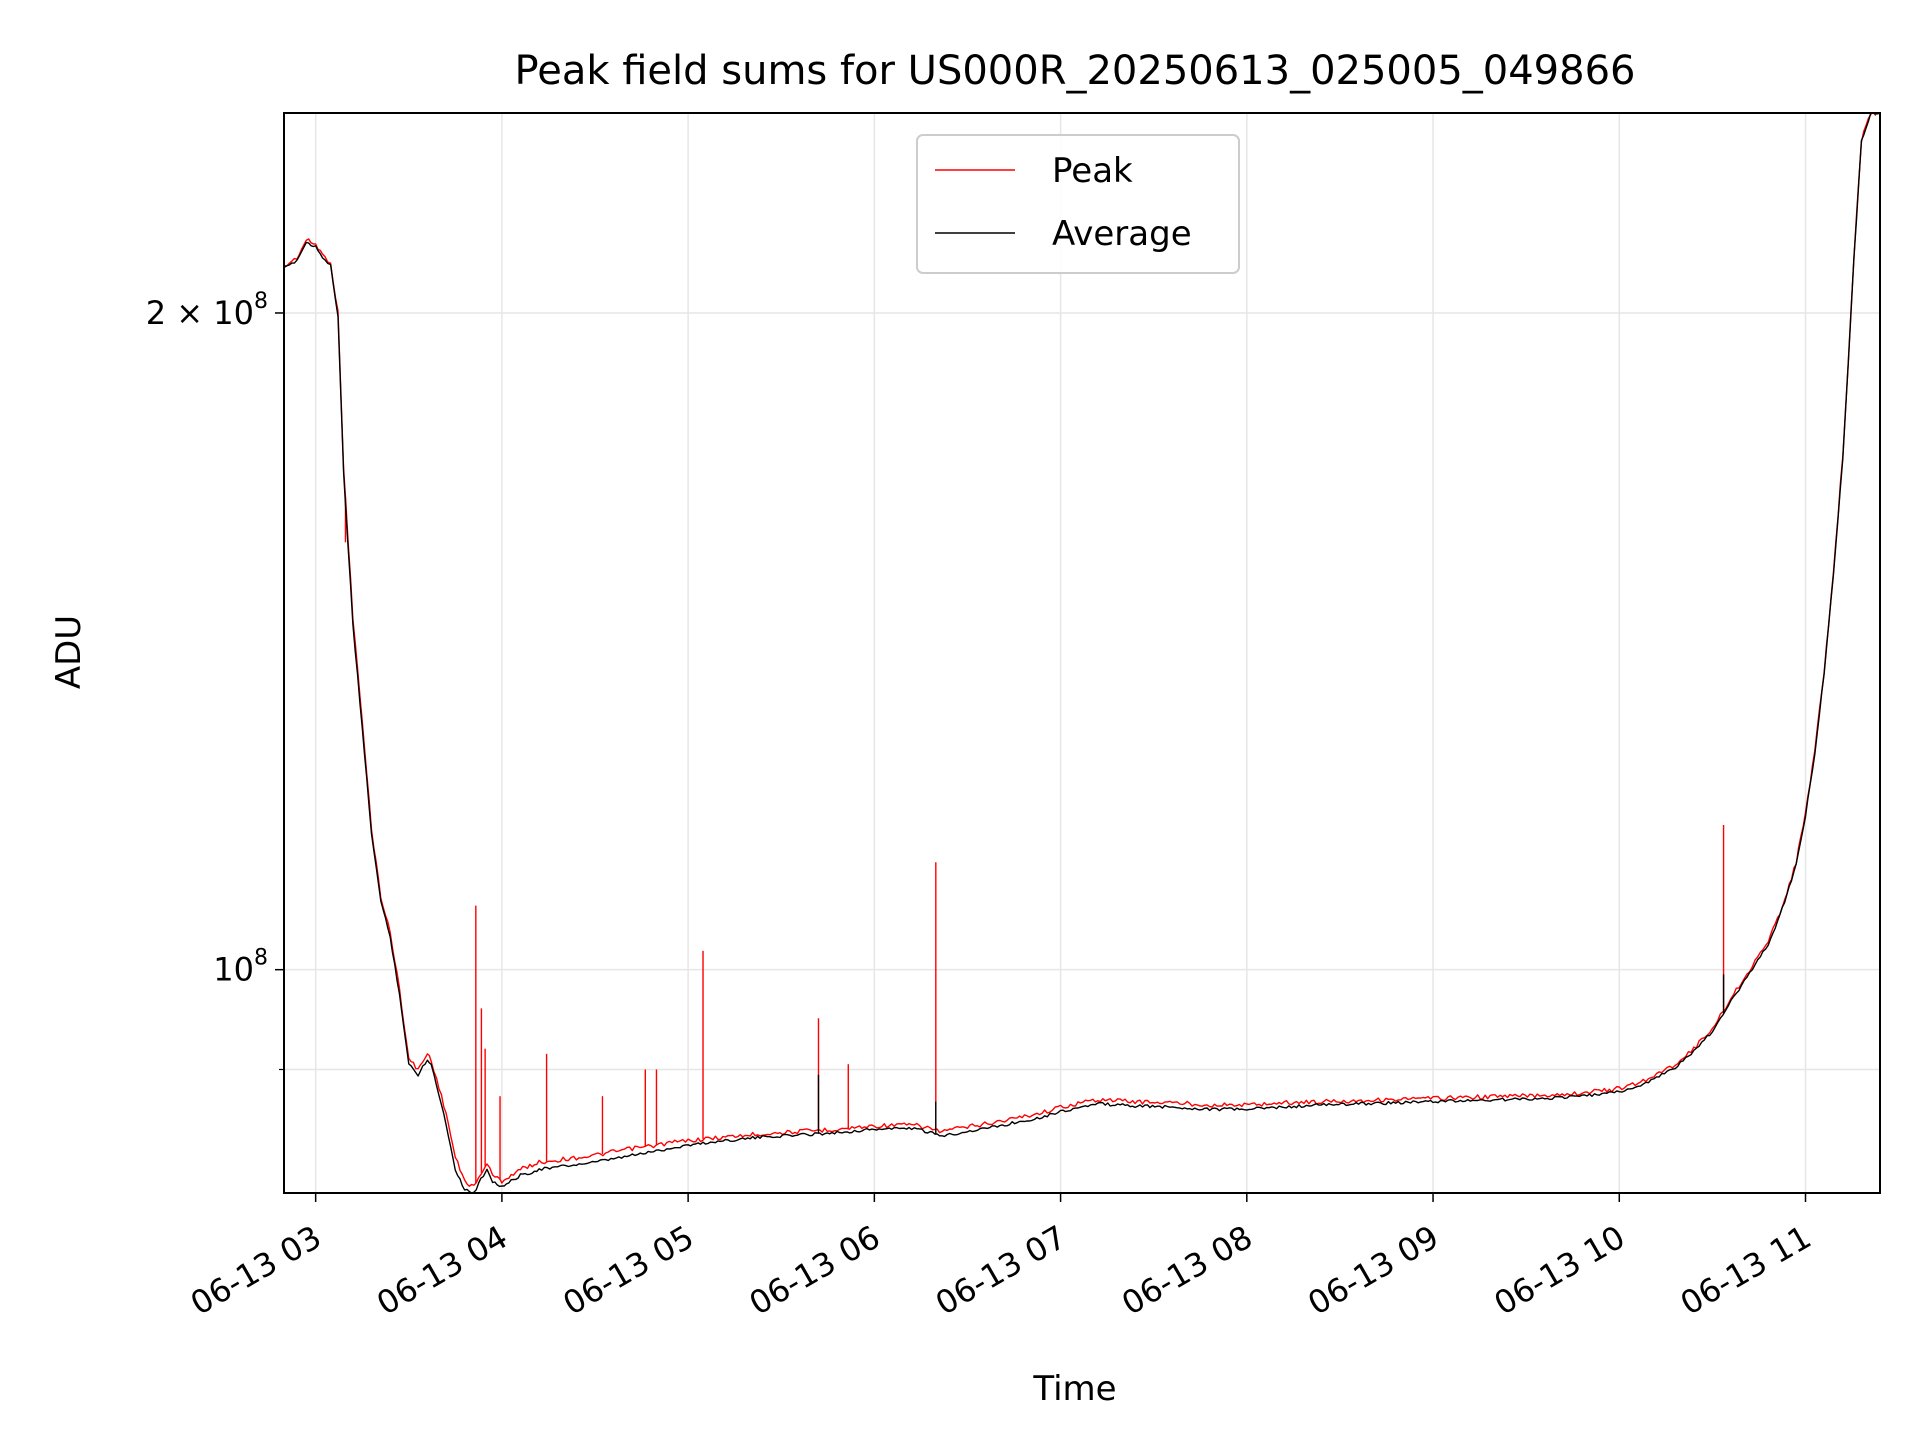 Image resolution: width=1920 pixels, height=1440 pixels. Describe the element at coordinates (69, 652) in the screenshot. I see `y-axis-label: ADU` at that location.